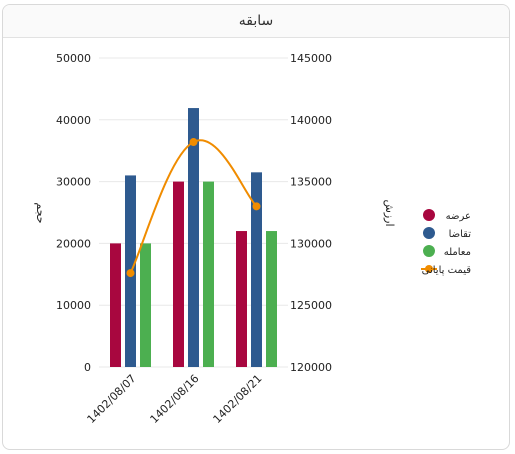  I want to click on card-header: سابقه, so click(256, 21).